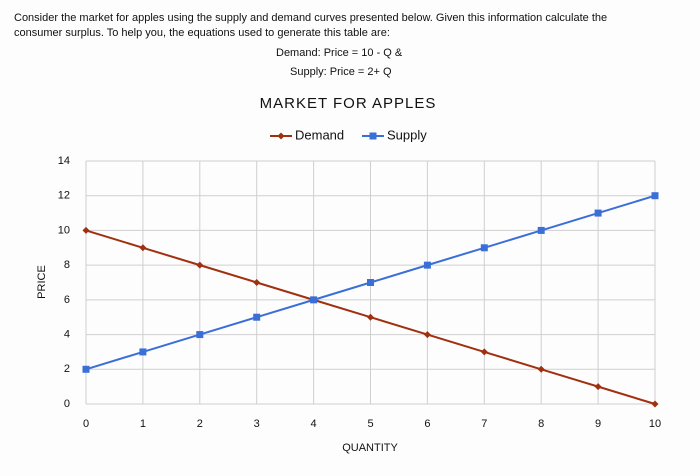 Image resolution: width=700 pixels, height=476 pixels. What do you see at coordinates (143, 424) in the screenshot?
I see `x-tick-label: 1` at bounding box center [143, 424].